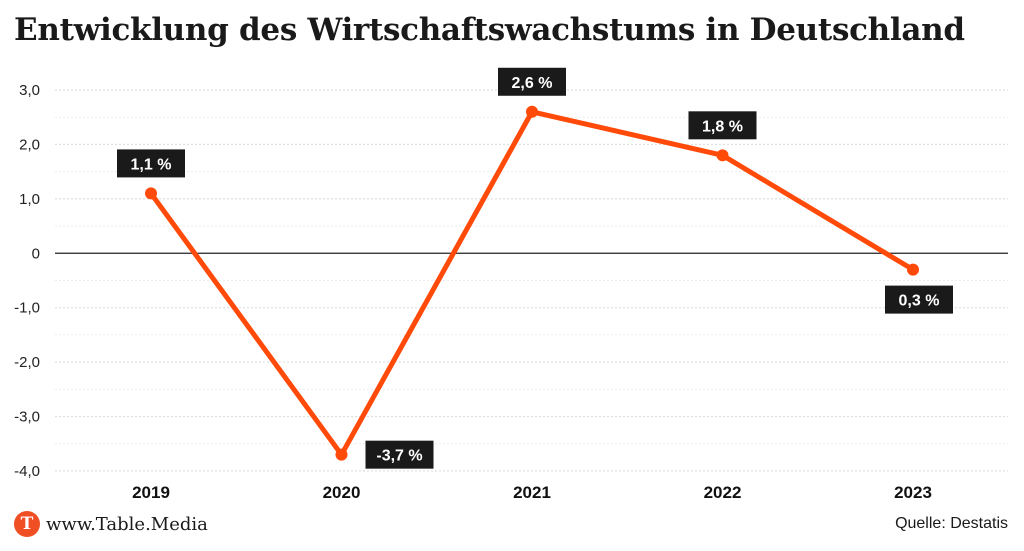 Image resolution: width=1024 pixels, height=551 pixels. I want to click on data-label-text: 1,8 %, so click(722, 126).